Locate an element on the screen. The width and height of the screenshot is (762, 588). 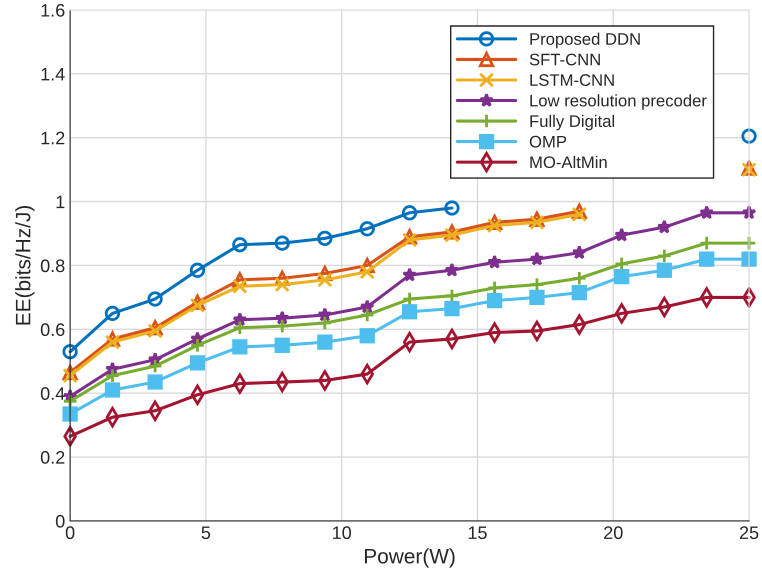
legend-label: Low resolution precoder is located at coordinates (618, 102).